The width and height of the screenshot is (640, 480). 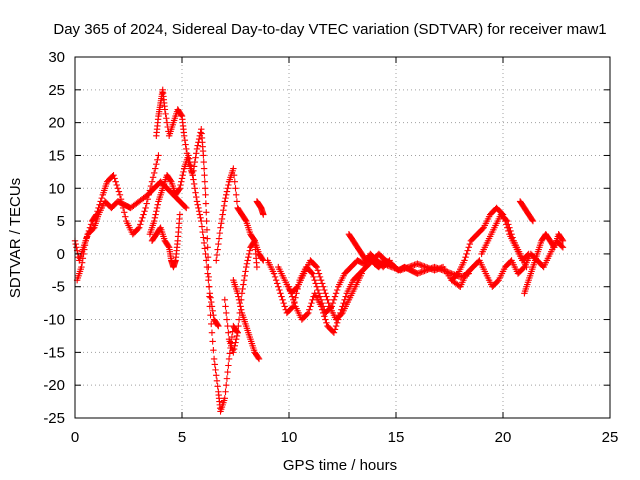 What do you see at coordinates (61, 221) in the screenshot?
I see `y-tick-label: 5` at bounding box center [61, 221].